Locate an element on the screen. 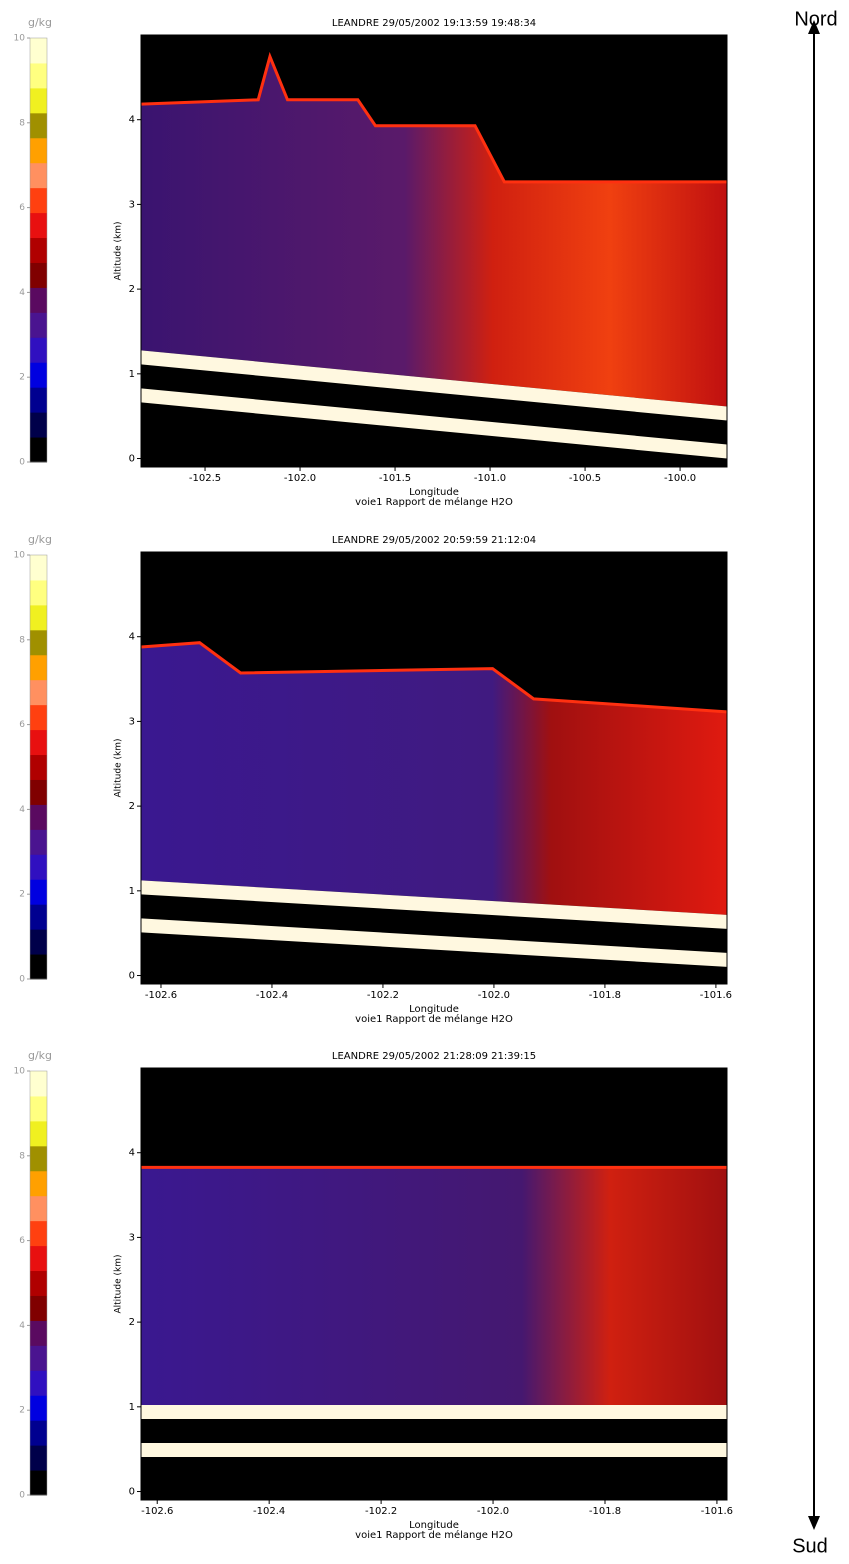 This screenshot has height=1564, width=849. x-tick-label: -101.5 is located at coordinates (395, 478).